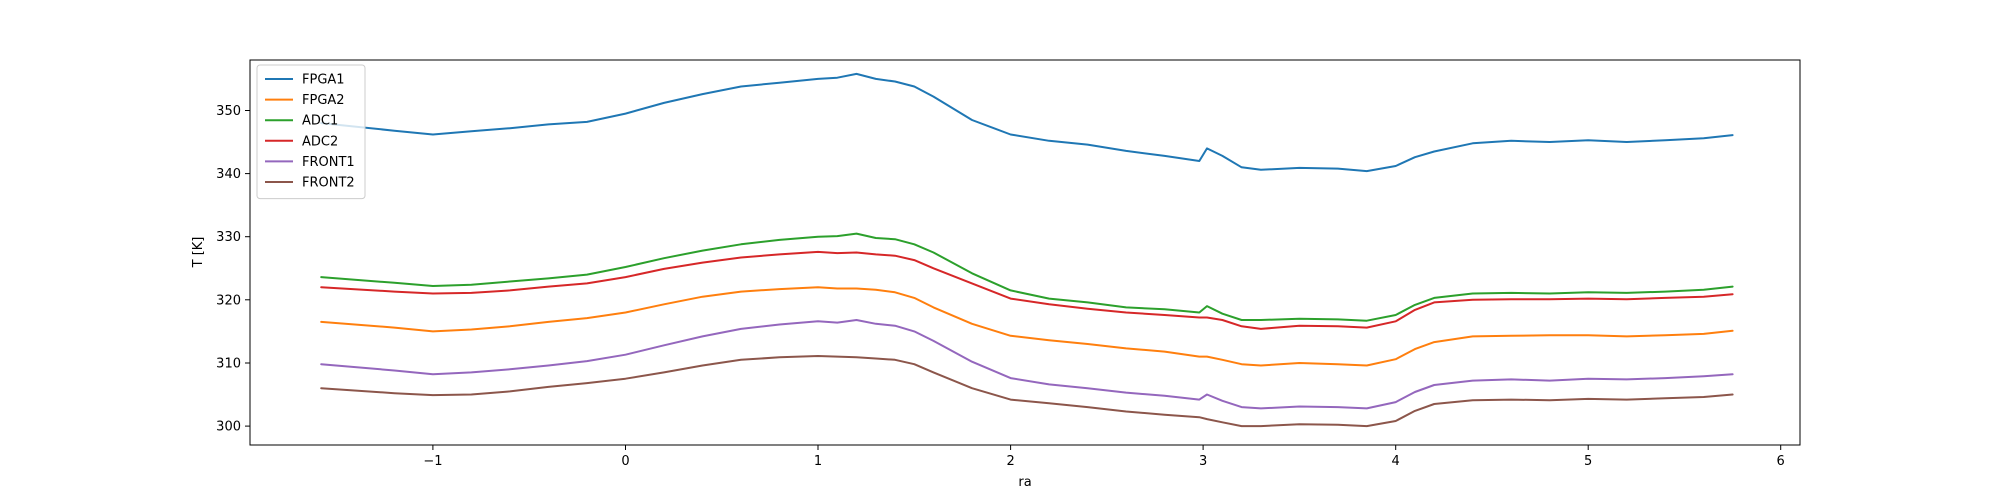 This screenshot has width=2000, height=500. I want to click on x-tick-label: −1, so click(432, 461).